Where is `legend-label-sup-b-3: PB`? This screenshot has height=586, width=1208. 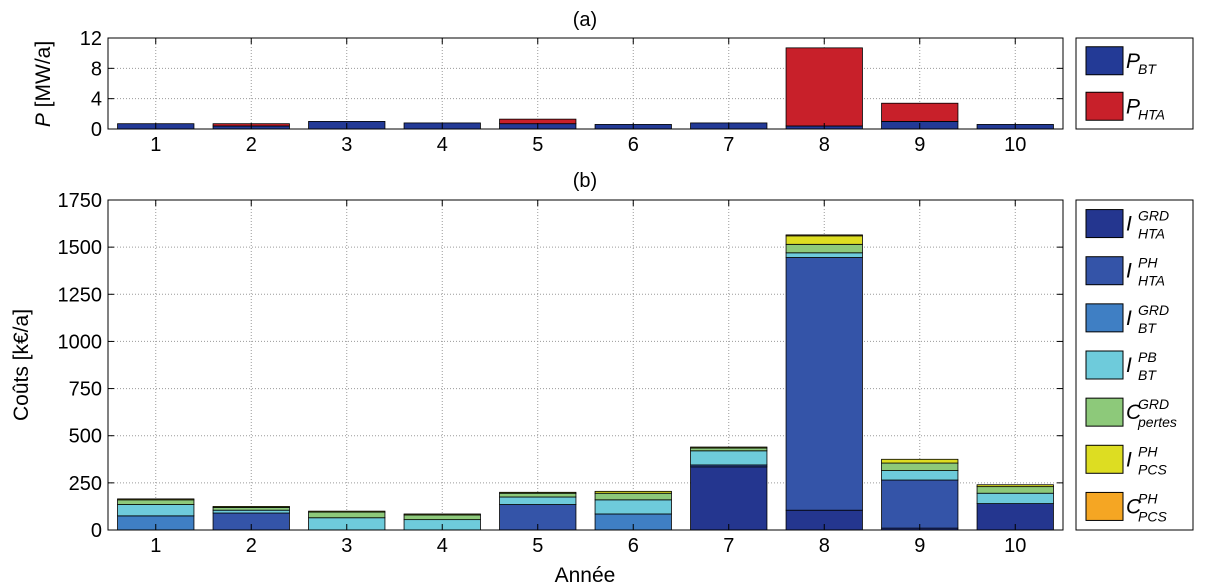 legend-label-sup-b-3: PB is located at coordinates (1147, 357).